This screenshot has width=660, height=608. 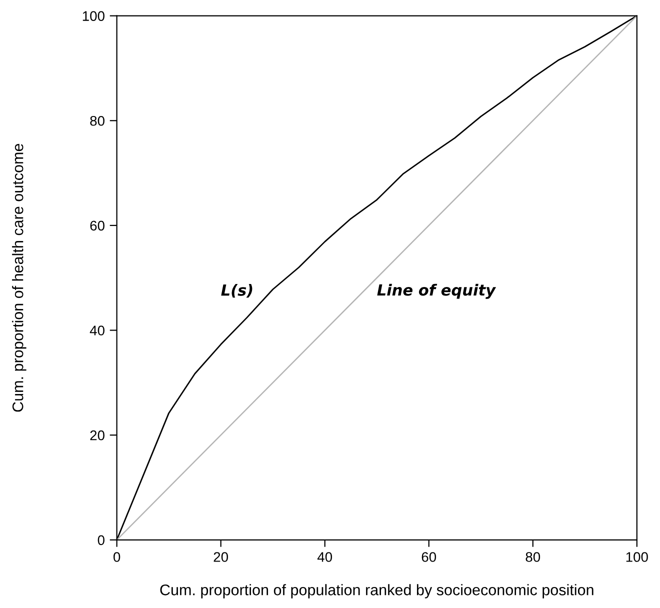 I want to click on x-tick-label: 20, so click(x=221, y=557).